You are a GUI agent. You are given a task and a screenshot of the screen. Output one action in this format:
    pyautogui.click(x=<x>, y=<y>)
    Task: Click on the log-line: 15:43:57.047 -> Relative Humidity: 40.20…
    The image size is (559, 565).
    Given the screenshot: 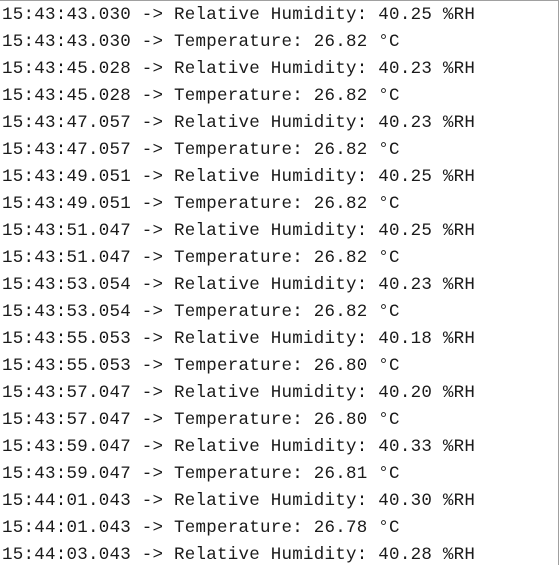 What is the action you would take?
    pyautogui.click(x=239, y=393)
    